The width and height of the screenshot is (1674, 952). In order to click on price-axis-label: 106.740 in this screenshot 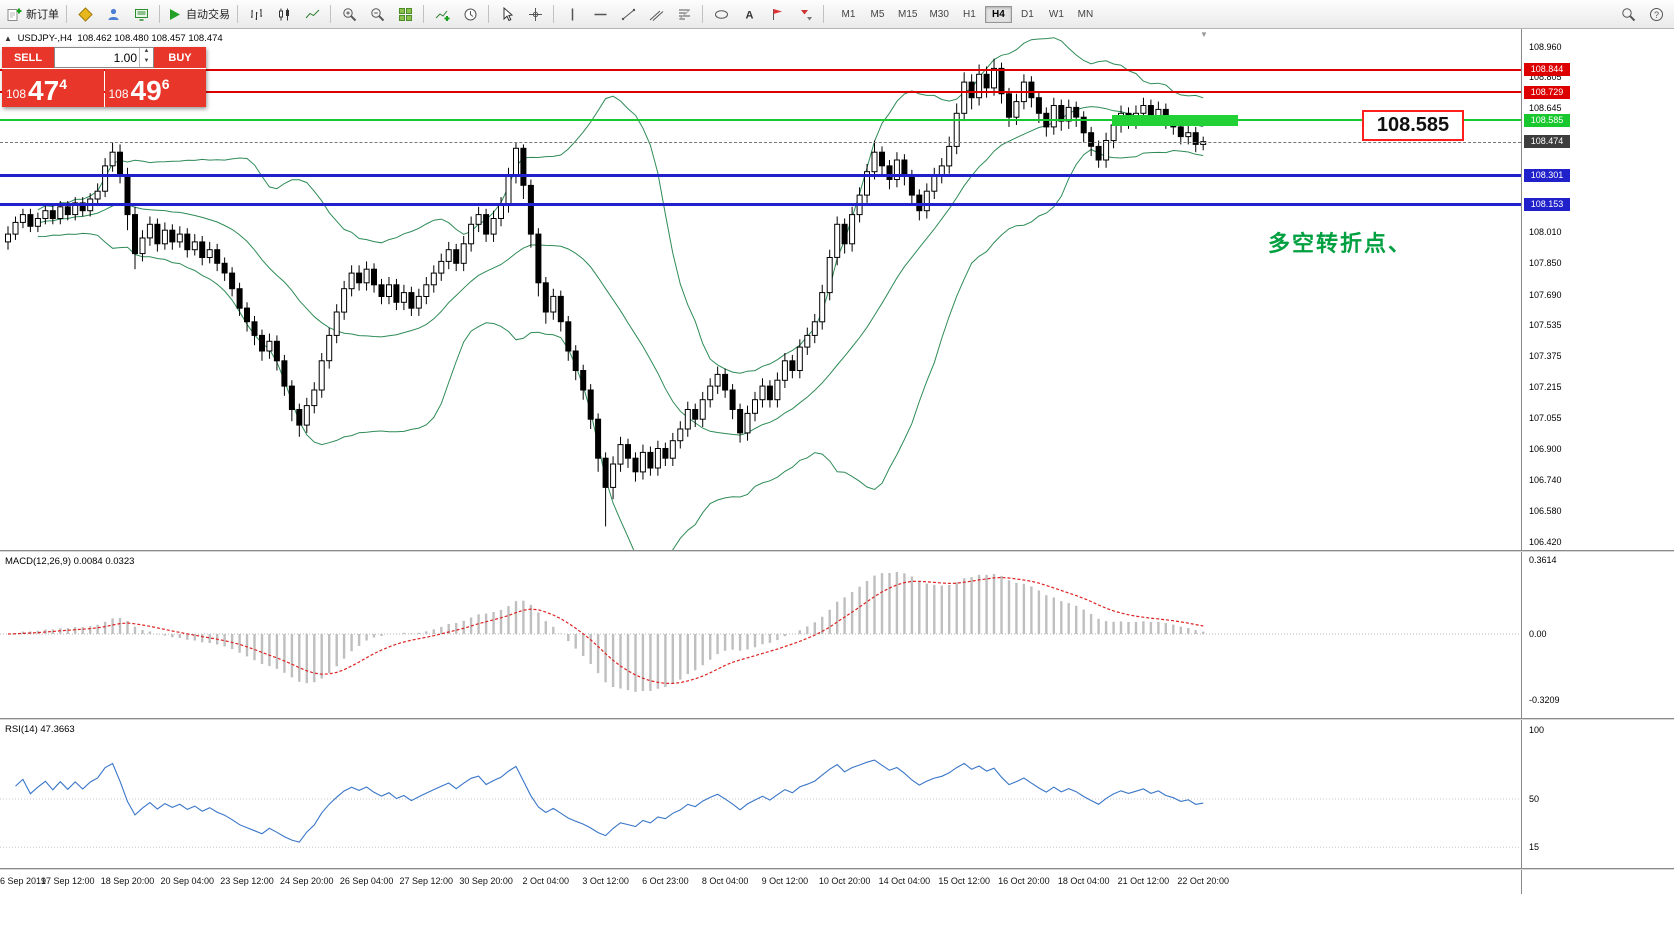, I will do `click(1545, 479)`.